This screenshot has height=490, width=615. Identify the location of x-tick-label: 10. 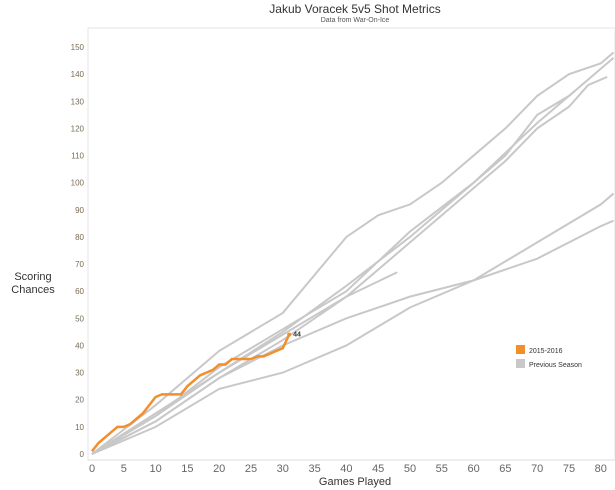
(155, 469).